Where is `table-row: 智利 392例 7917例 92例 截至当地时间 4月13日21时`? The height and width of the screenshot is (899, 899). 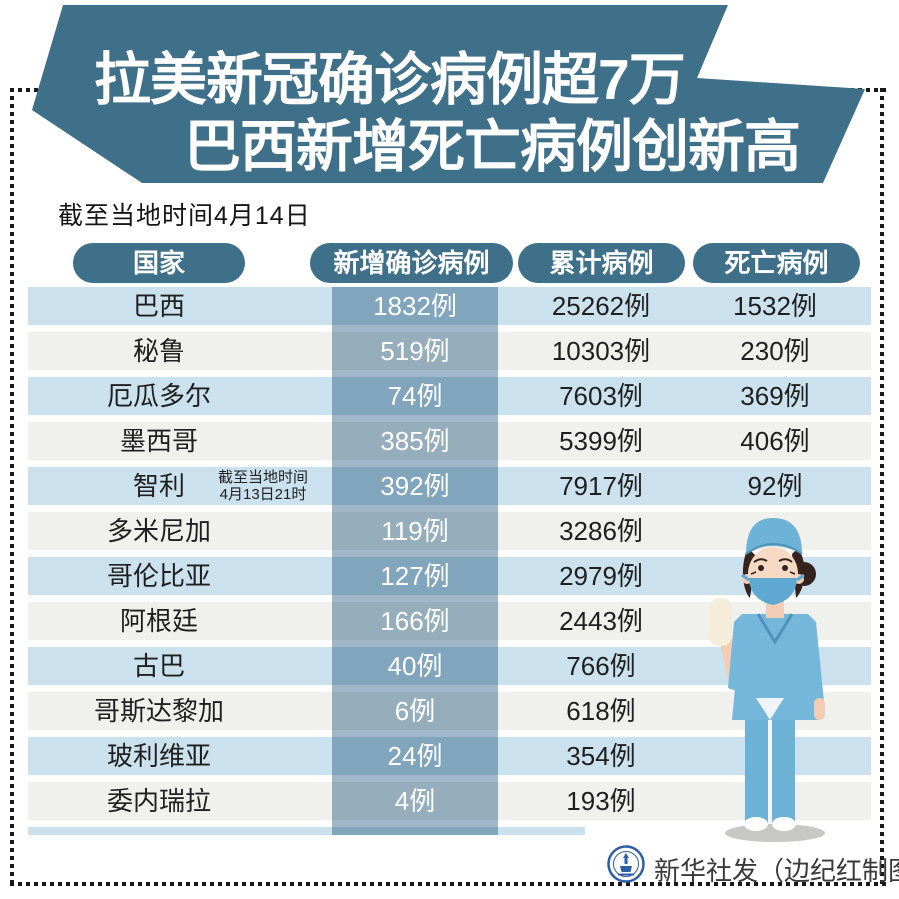 table-row: 智利 392例 7917例 92例 截至当地时间 4月13日21时 is located at coordinates (449, 486).